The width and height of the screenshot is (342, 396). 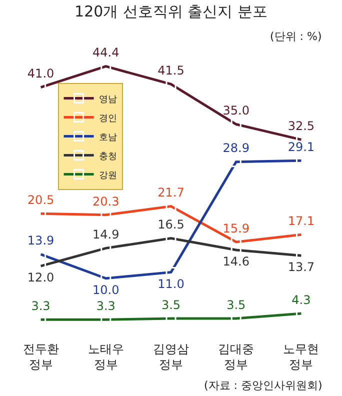 What do you see at coordinates (107, 137) in the screenshot?
I see `legend-label: 호남` at bounding box center [107, 137].